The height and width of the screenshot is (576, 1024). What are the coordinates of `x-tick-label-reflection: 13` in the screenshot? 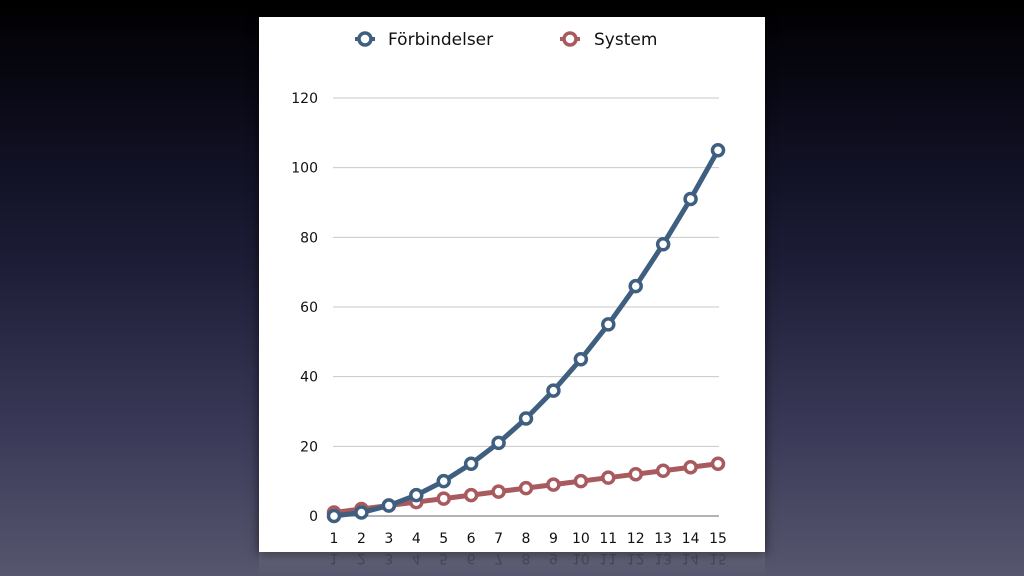 It's located at (663, 559).